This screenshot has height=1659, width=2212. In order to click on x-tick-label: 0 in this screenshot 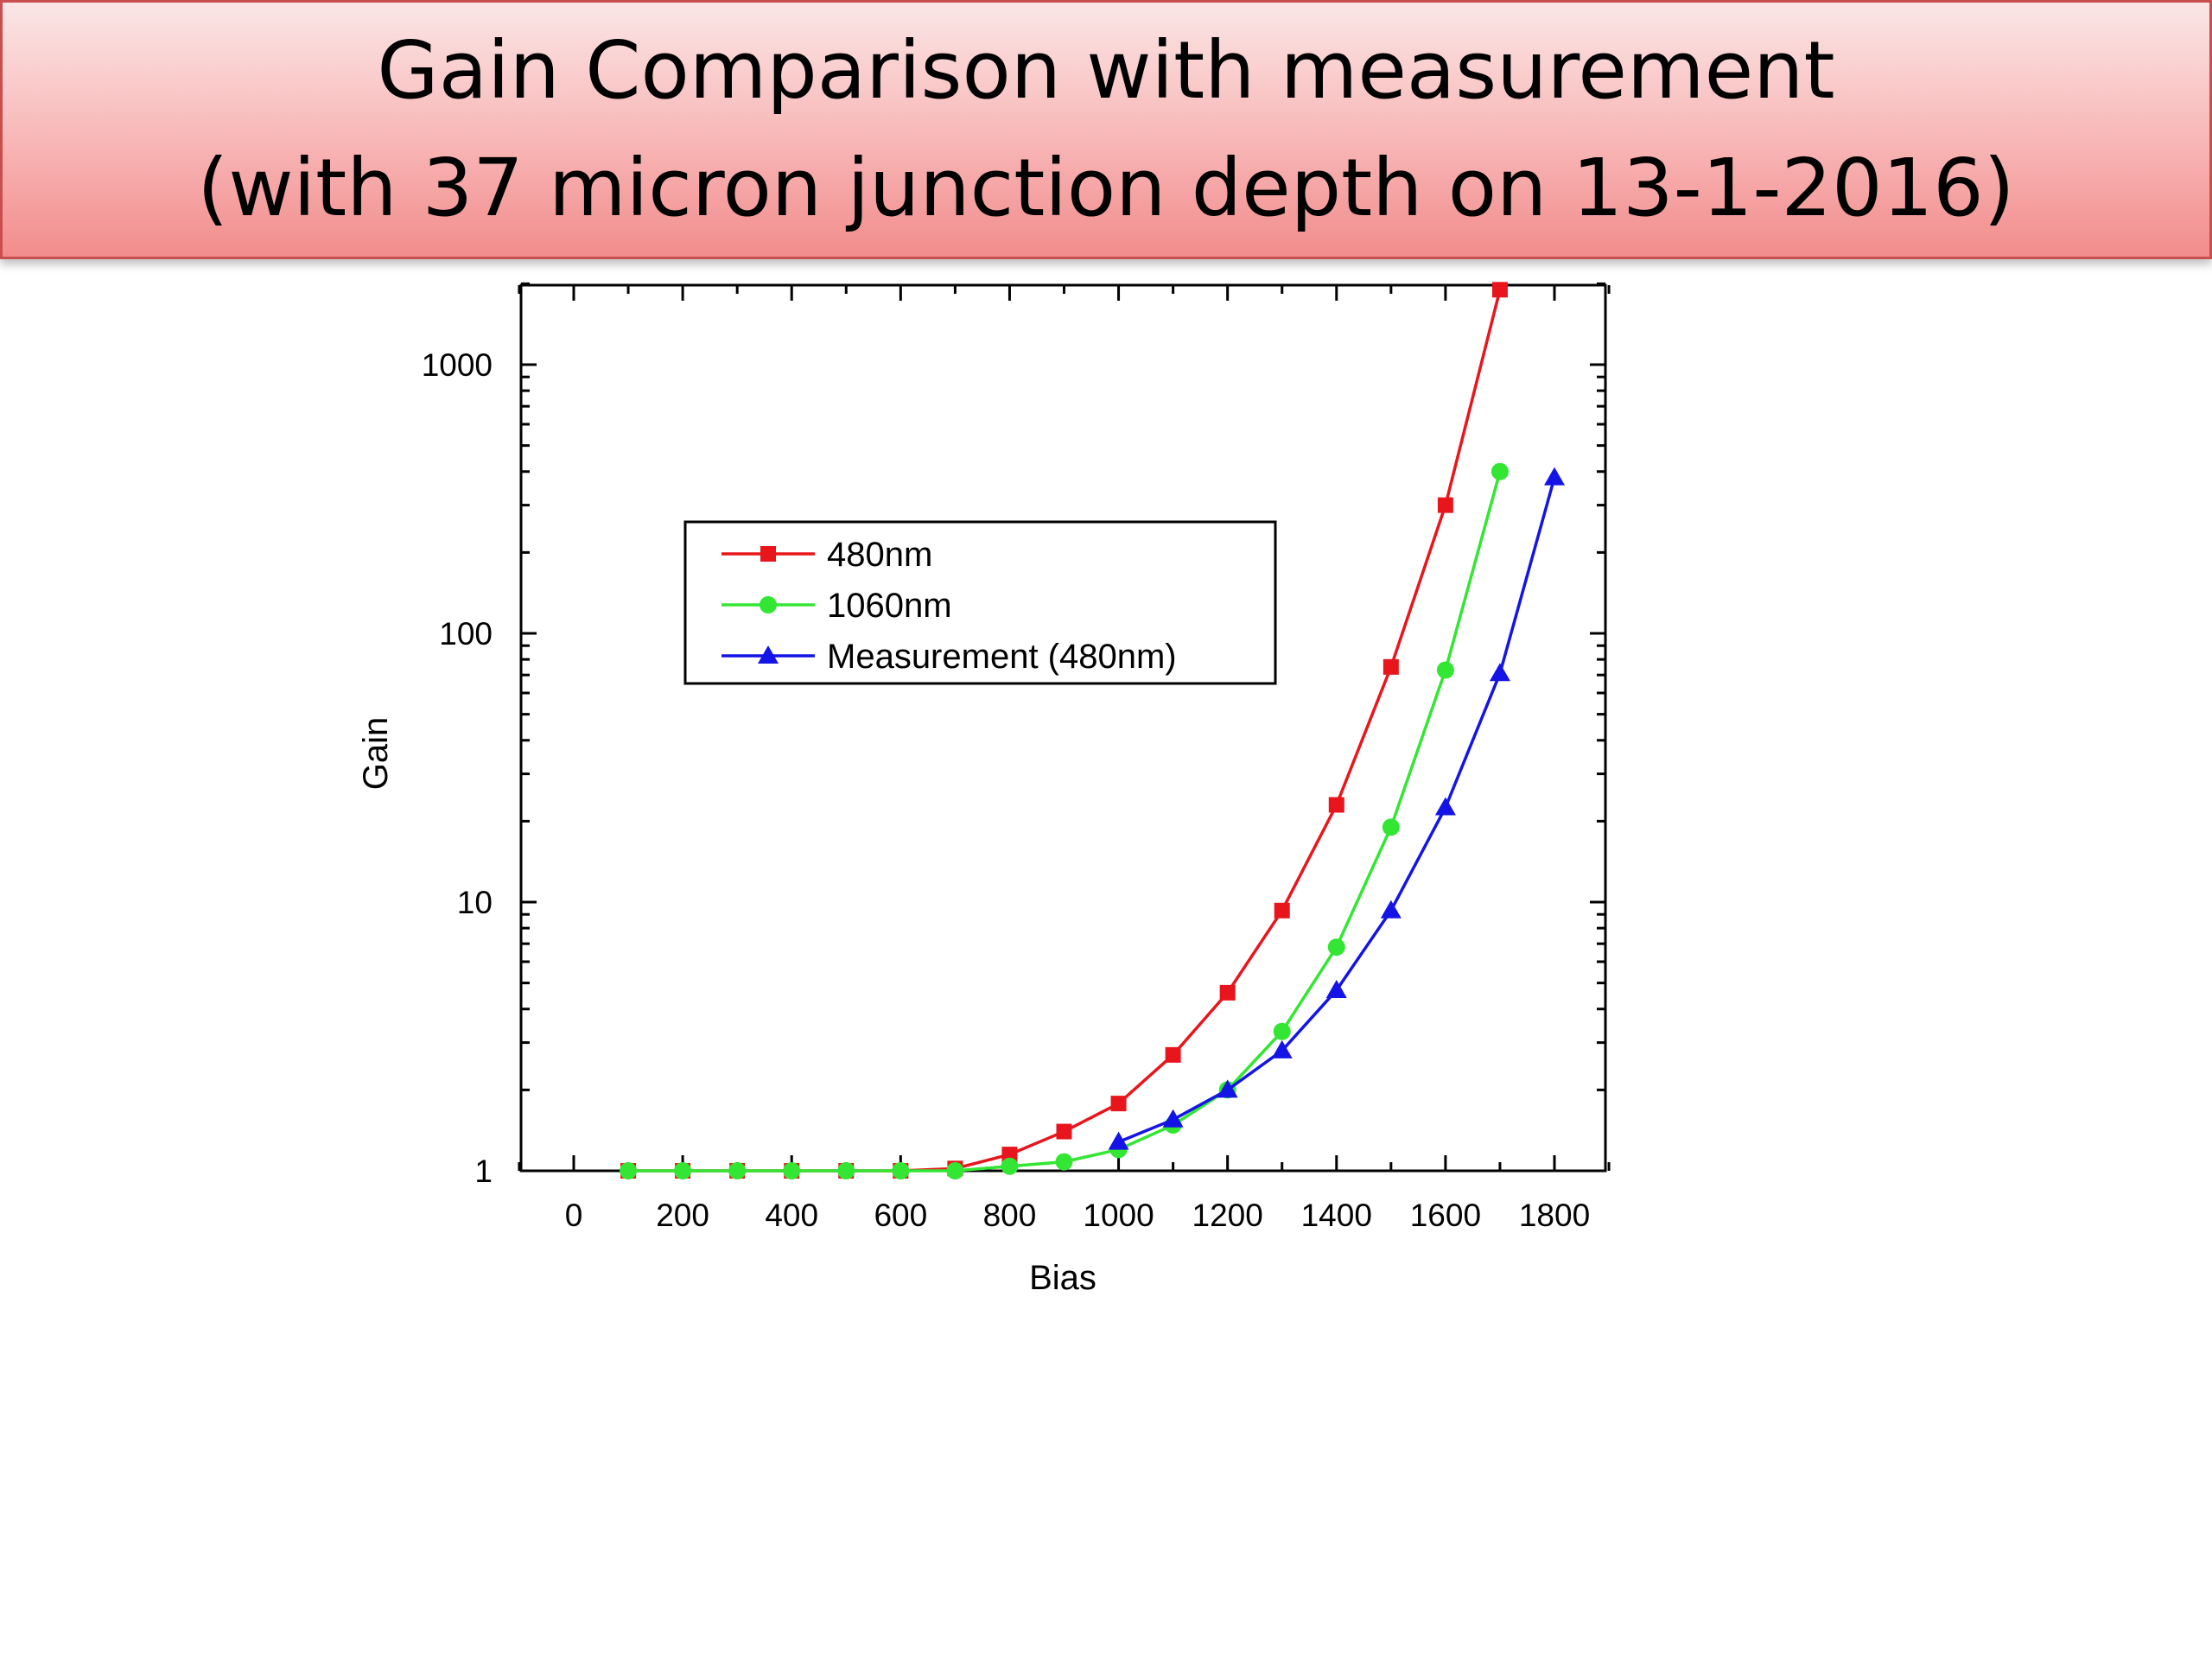, I will do `click(574, 1215)`.